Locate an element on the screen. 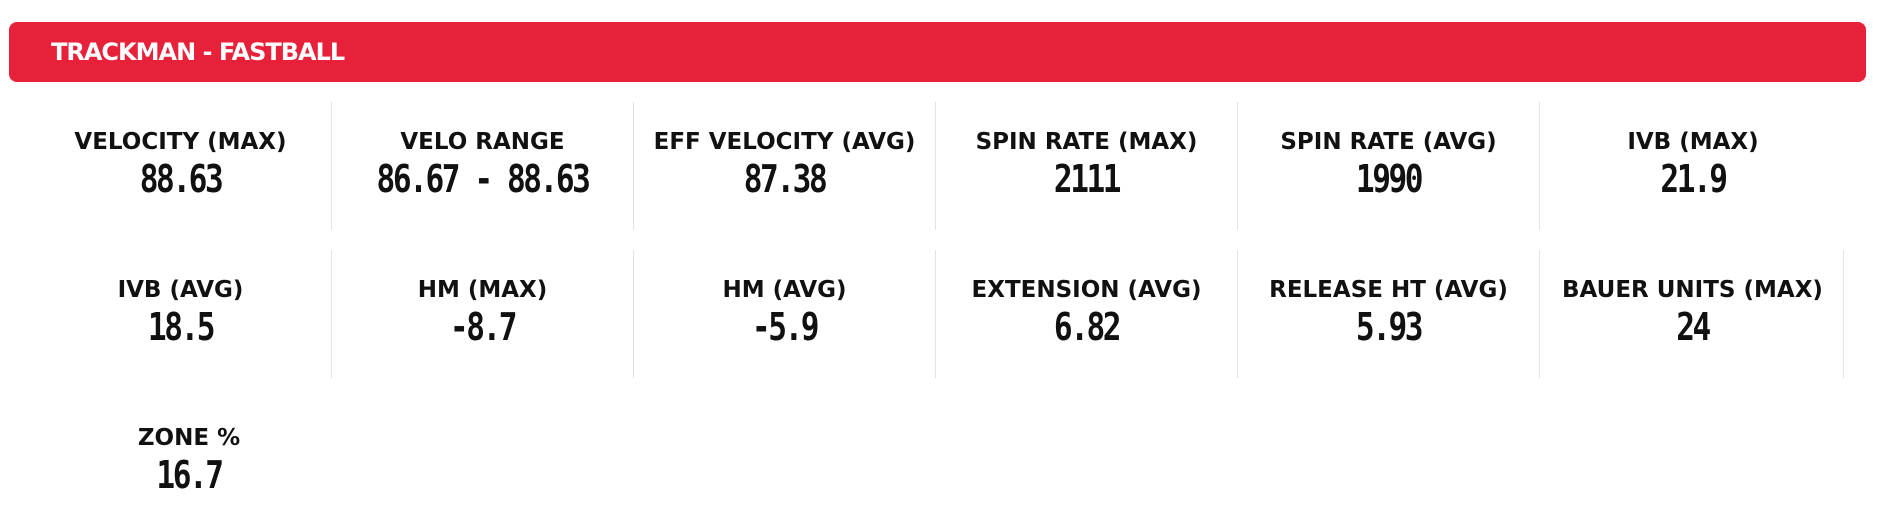  stat-label: EXTENSION (AVG) is located at coordinates (1086, 290).